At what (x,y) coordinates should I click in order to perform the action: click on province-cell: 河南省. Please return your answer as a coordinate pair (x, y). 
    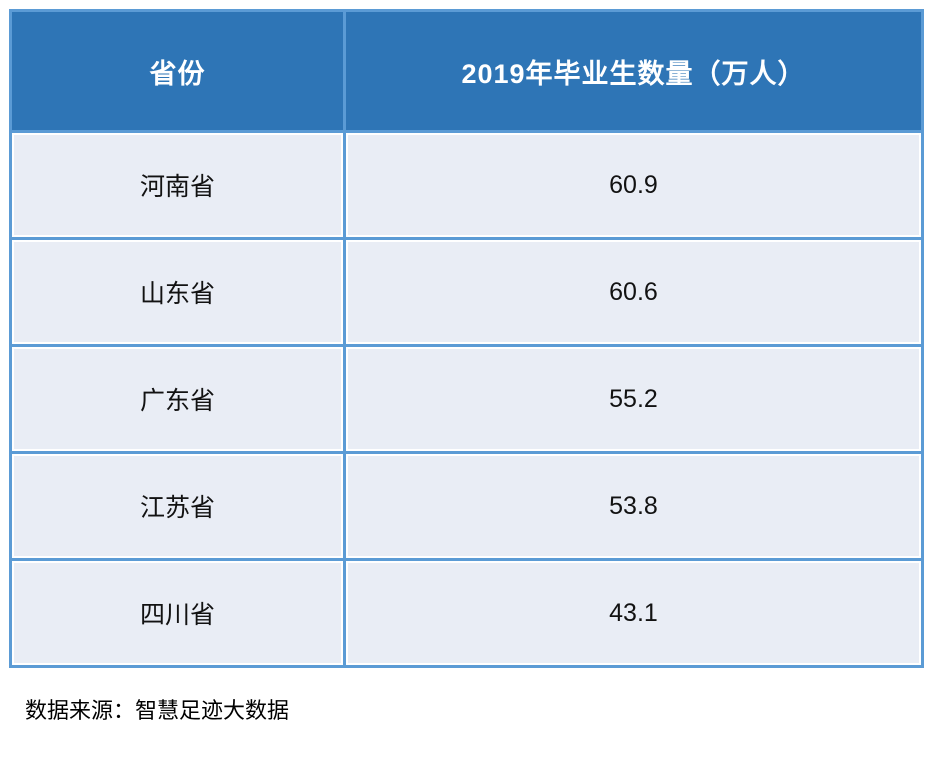
    Looking at the image, I should click on (177, 185).